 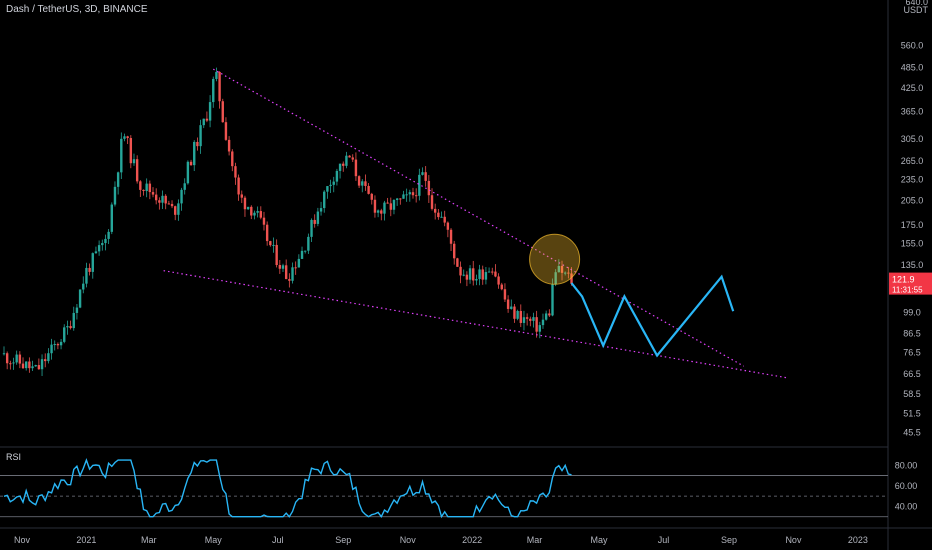 I want to click on price-tick: 305.0, so click(x=912, y=139).